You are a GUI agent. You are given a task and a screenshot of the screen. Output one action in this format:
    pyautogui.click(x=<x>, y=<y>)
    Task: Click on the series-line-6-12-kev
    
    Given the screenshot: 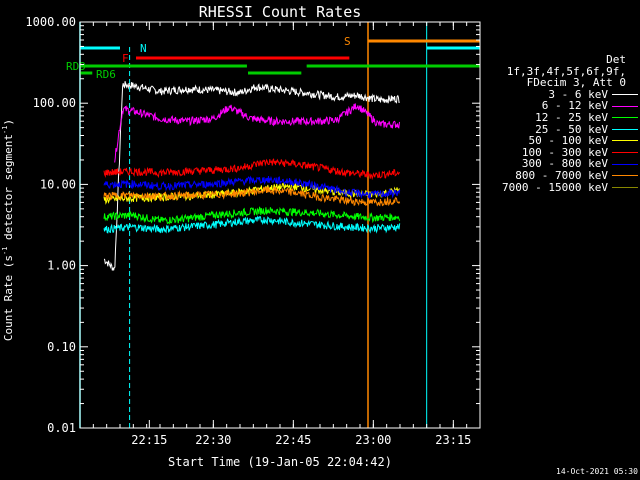 What is the action you would take?
    pyautogui.click(x=257, y=133)
    